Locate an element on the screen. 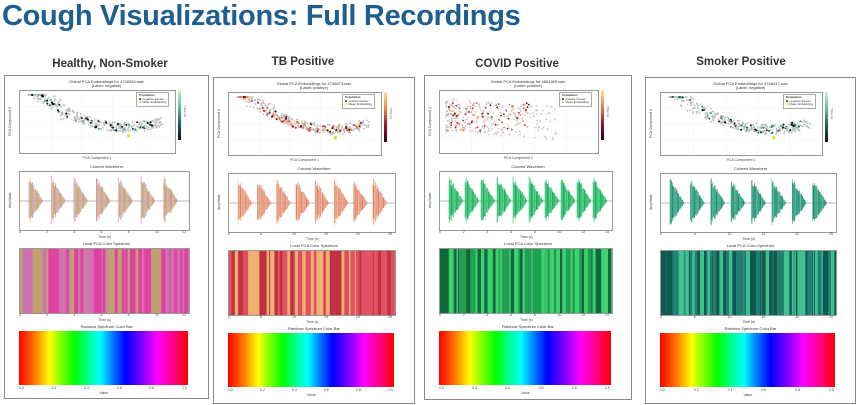  pca-title: Global PCA Embeddings for 4804569.wav is located at coordinates (528, 81).